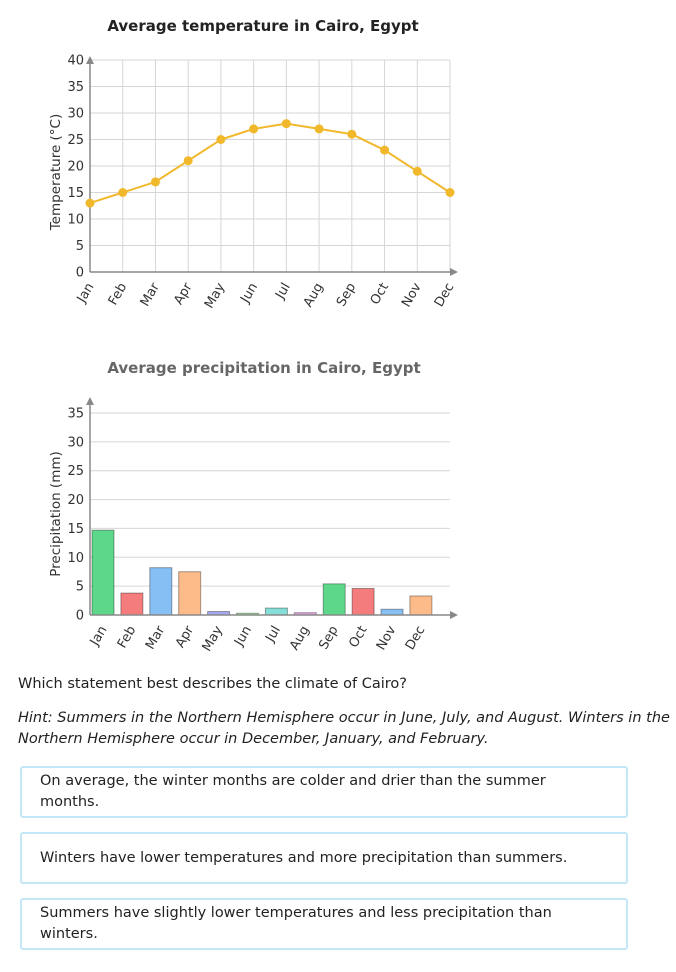  Describe the element at coordinates (262, 26) in the screenshot. I see `chart-title: Average temperature in Cairo, Egypt` at that location.